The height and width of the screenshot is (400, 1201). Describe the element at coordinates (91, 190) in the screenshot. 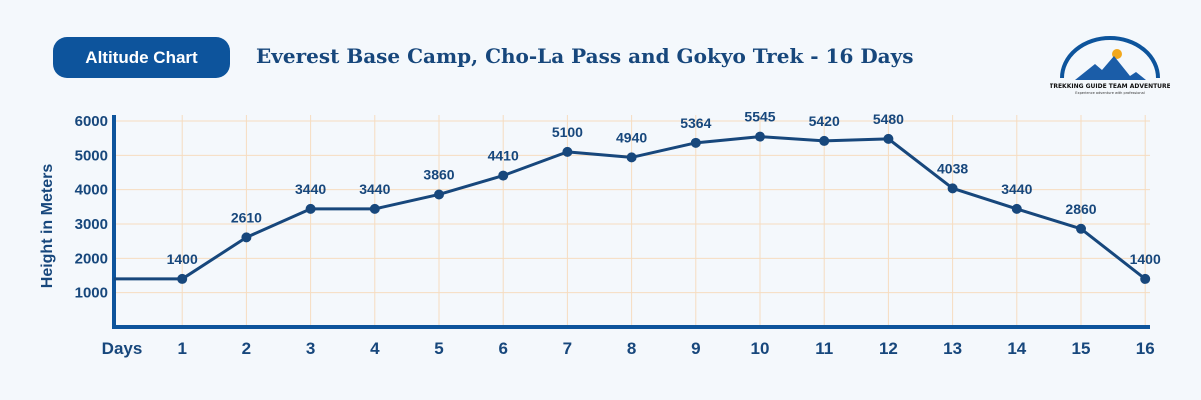

I see `y-tick-label: 4000` at that location.